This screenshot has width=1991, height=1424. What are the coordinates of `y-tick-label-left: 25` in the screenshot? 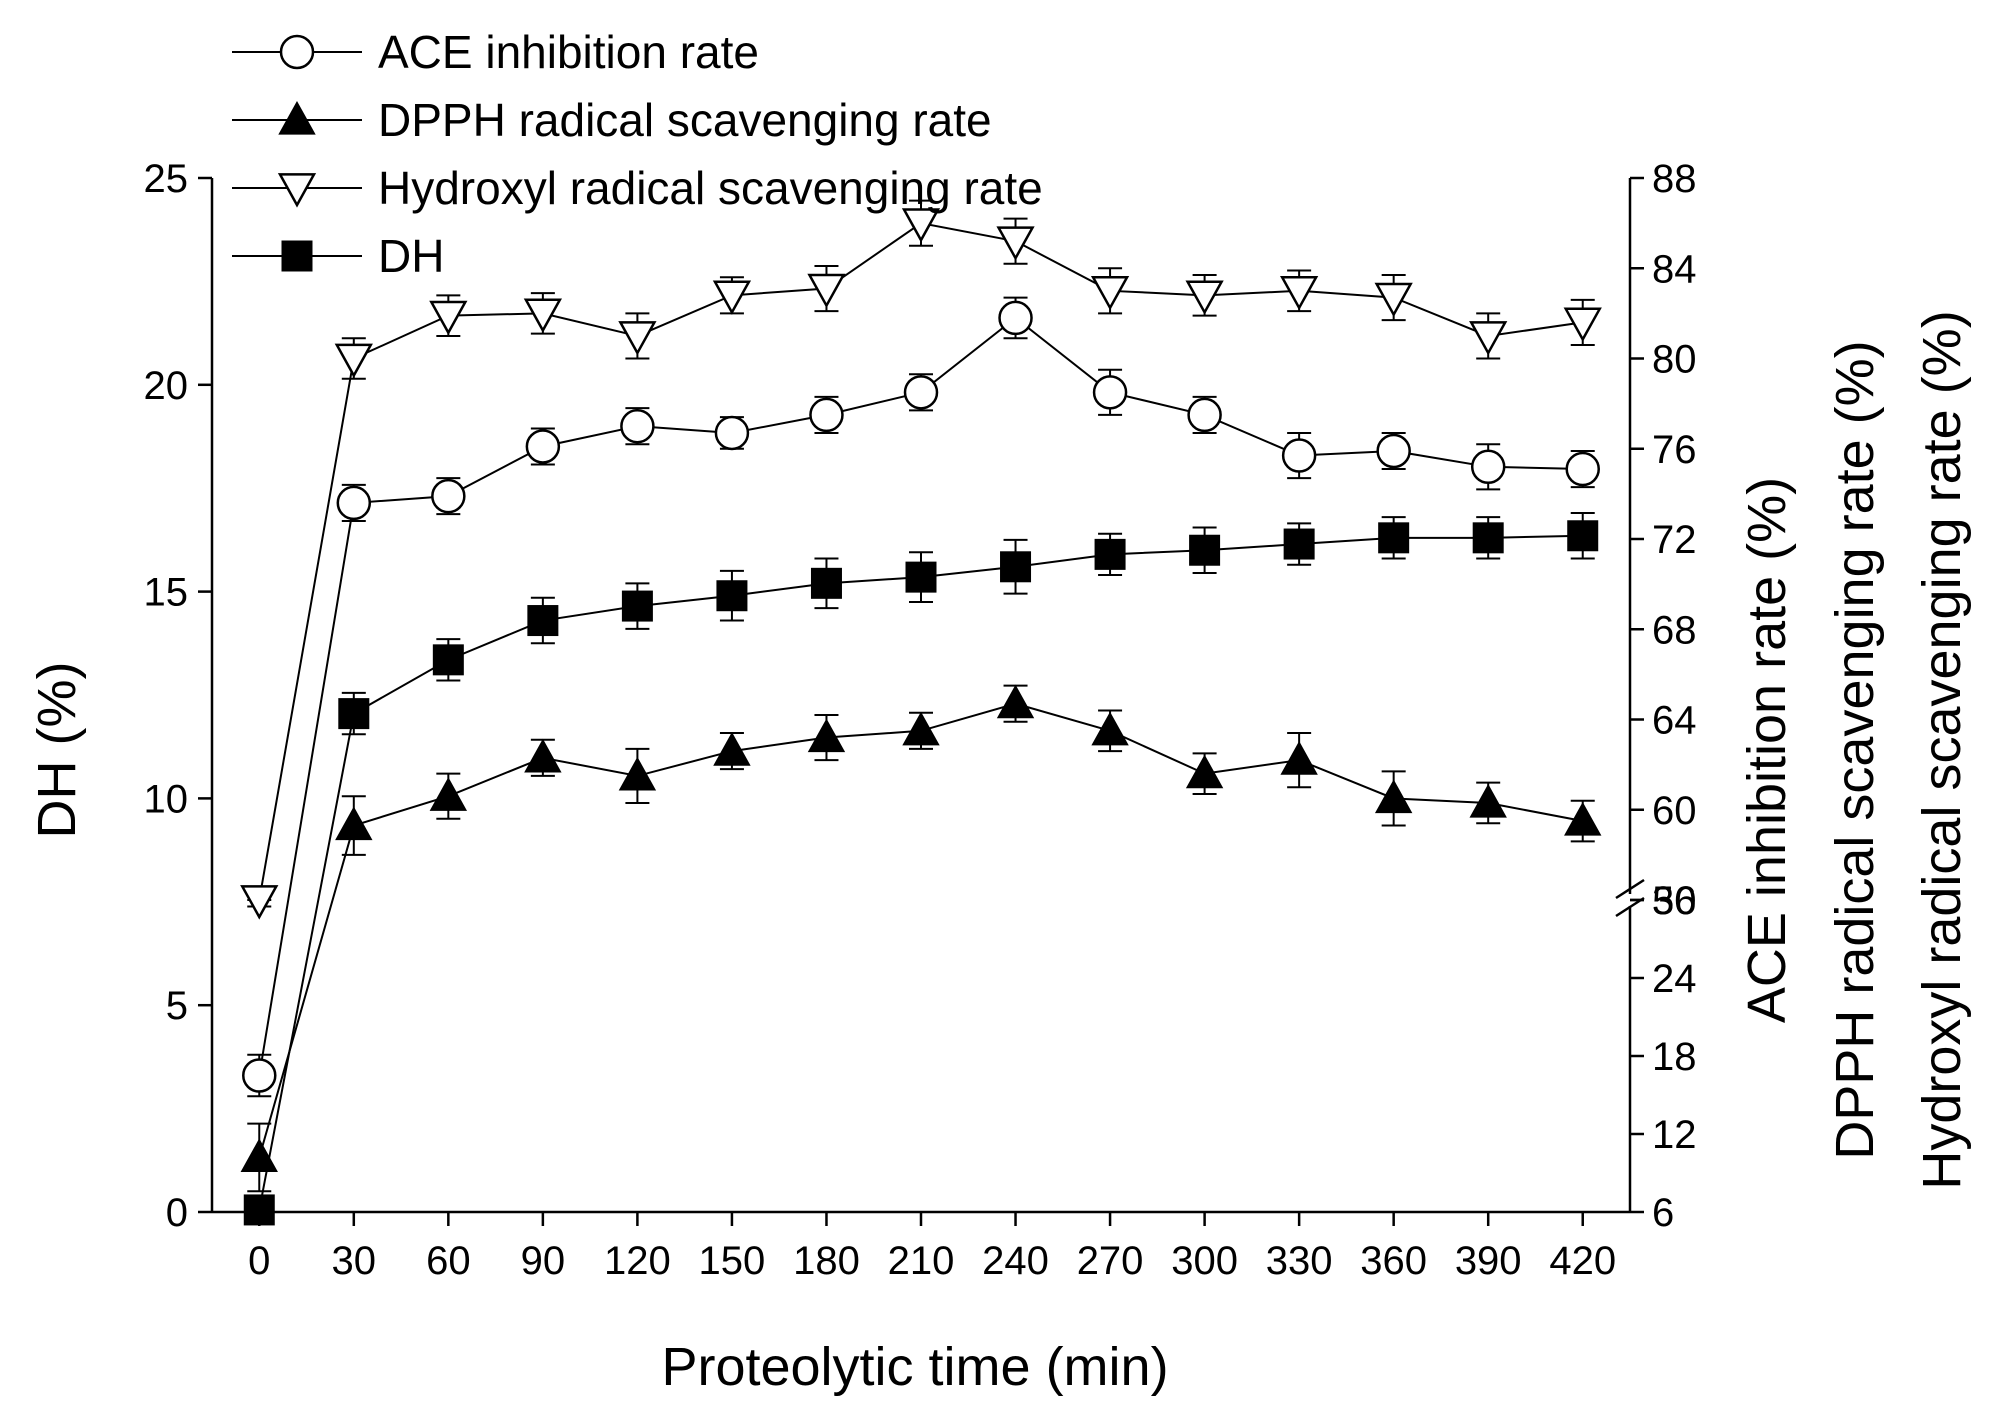 It's located at (166, 179).